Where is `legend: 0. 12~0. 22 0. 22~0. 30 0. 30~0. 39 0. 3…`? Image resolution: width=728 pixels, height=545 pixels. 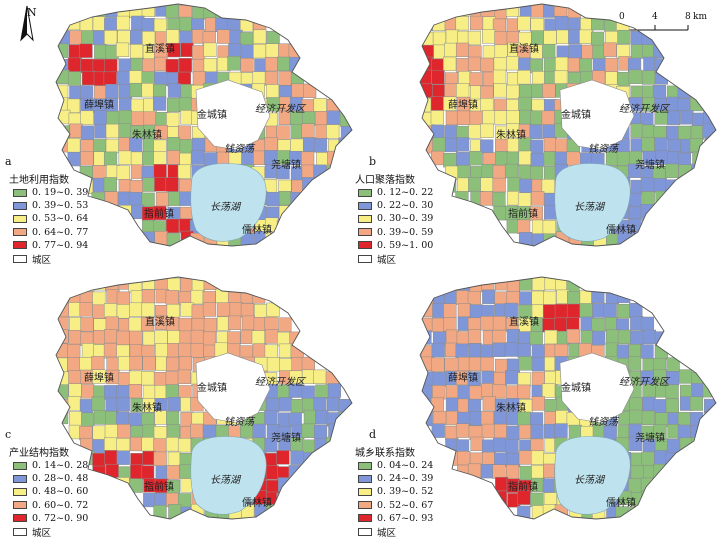
legend: 0. 12~0. 22 0. 22~0. 30 0. 30~0. 39 0. 3… is located at coordinates (395, 226).